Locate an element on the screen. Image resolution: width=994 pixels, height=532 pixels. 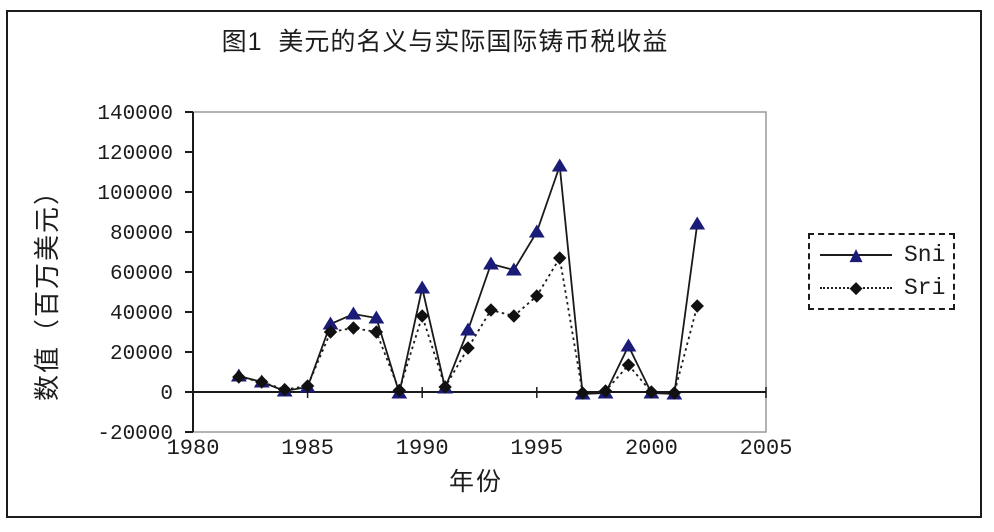
legend-entry-sni: ▲ Sni is located at coordinates (886, 255).